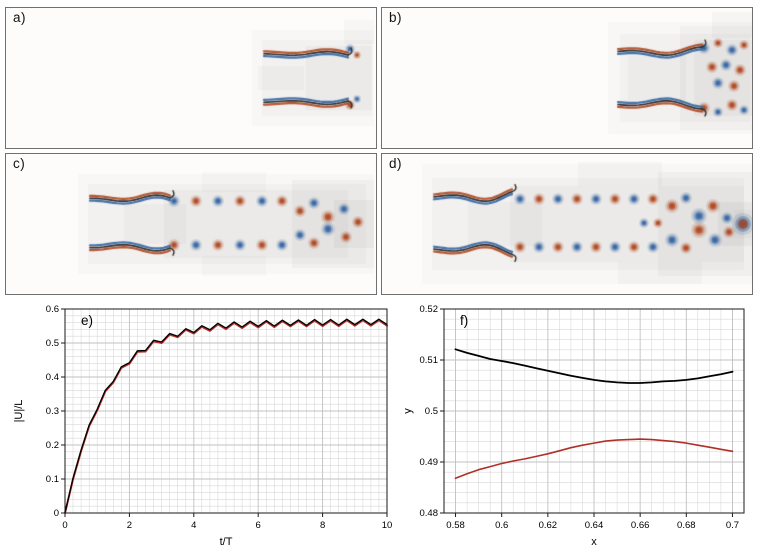 This screenshot has width=758, height=559. I want to click on svg-text: 0.4, so click(52, 377).